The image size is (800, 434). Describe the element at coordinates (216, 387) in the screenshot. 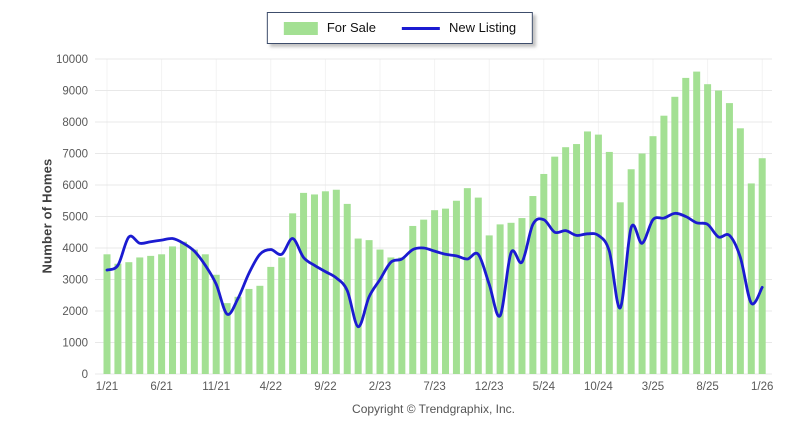

I see `x-tick-label: 11/21` at that location.